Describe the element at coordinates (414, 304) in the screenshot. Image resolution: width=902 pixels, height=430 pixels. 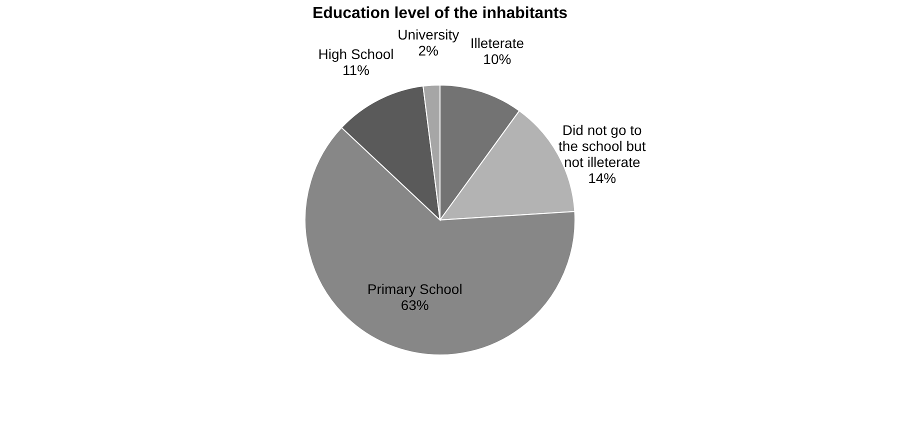
I see `data-label: 63%` at that location.